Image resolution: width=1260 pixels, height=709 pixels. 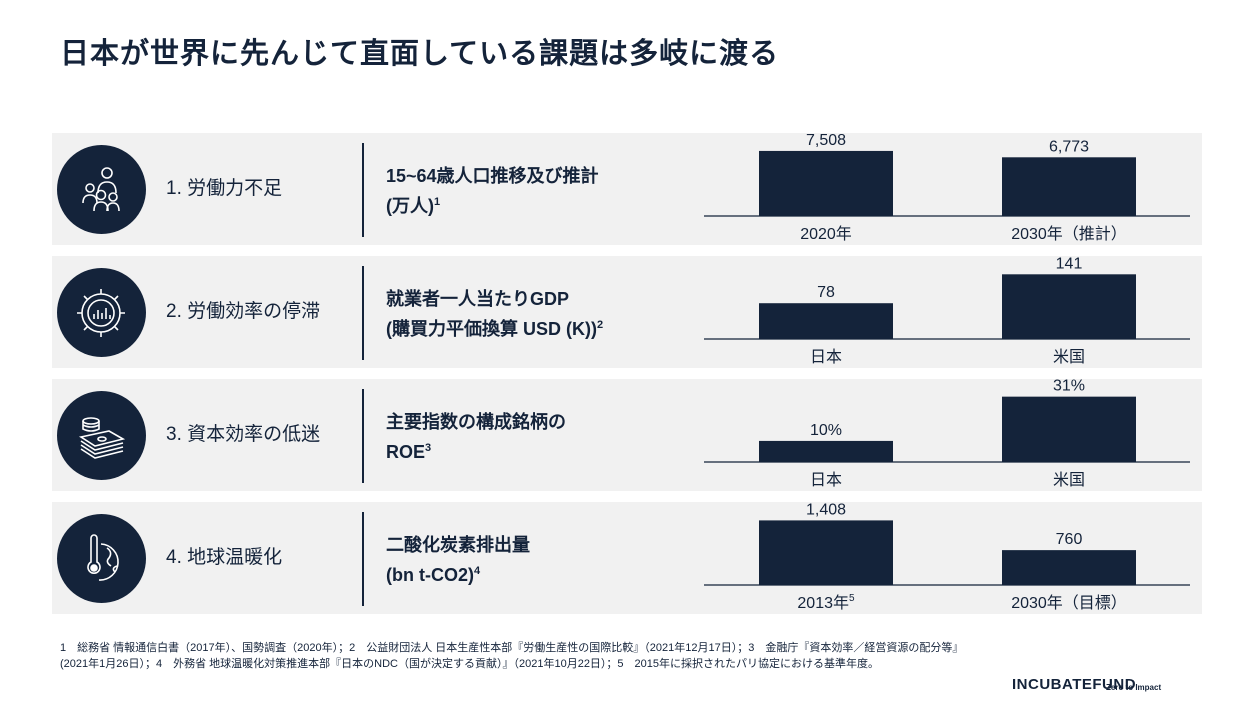 I want to click on bar-chart-4: 1,408 2013年5 760 2030年（目標）, so click(x=949, y=557).